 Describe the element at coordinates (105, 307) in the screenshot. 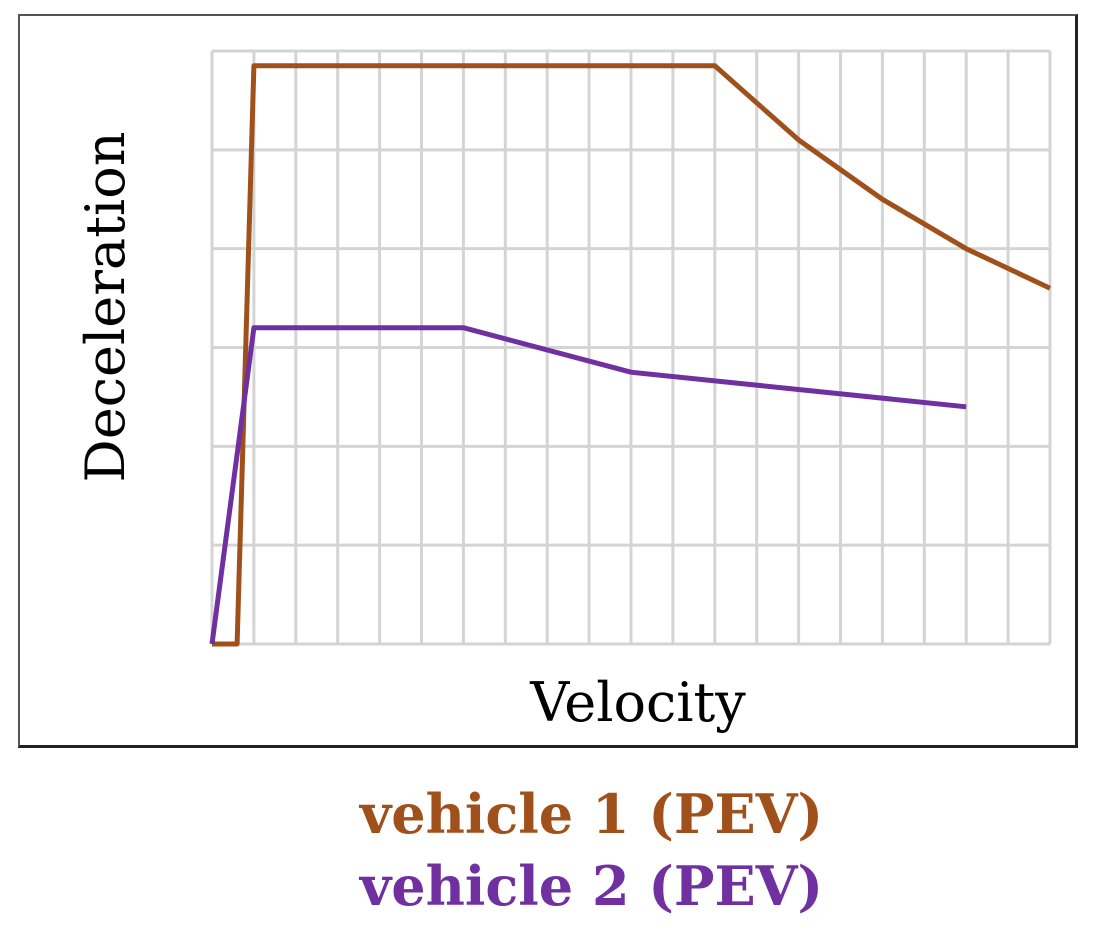

I see `y-axis-label: Deceleration` at that location.